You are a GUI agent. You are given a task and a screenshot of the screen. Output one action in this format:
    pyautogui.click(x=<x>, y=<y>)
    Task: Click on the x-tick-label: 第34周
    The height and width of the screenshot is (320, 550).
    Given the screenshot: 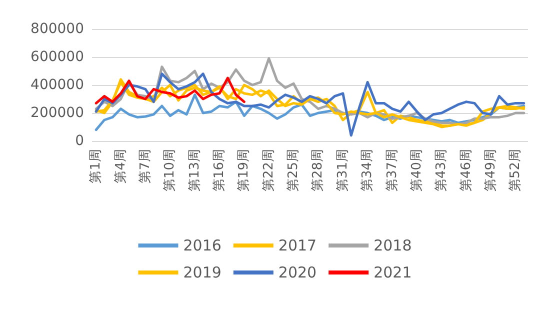 What is the action you would take?
    pyautogui.click(x=368, y=170)
    